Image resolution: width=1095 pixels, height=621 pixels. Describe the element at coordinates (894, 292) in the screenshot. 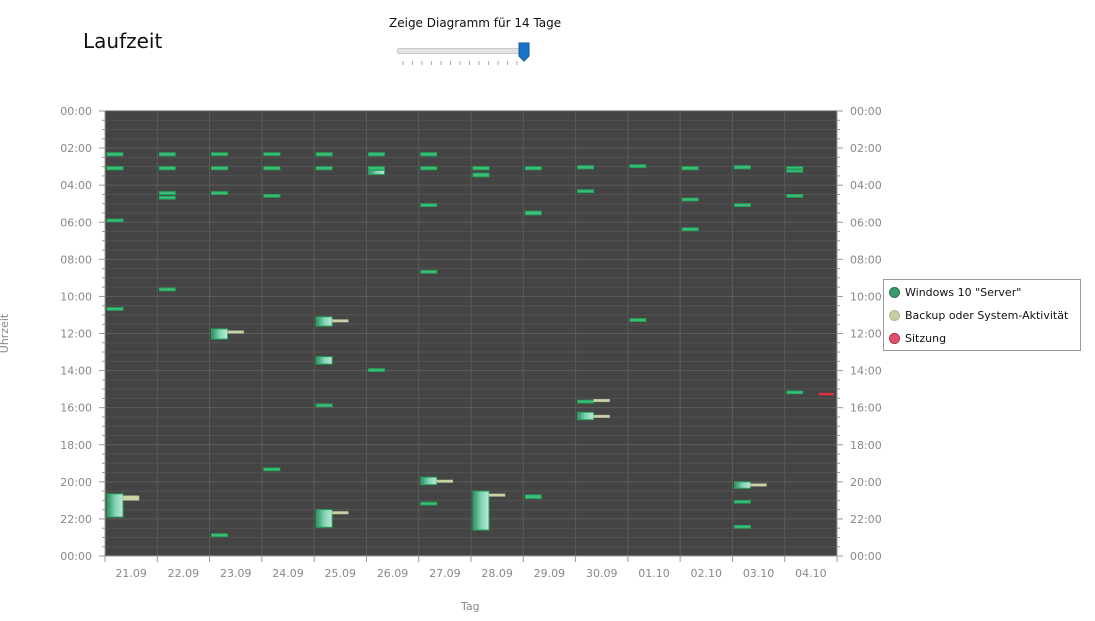

I see `windows-swatch-icon` at that location.